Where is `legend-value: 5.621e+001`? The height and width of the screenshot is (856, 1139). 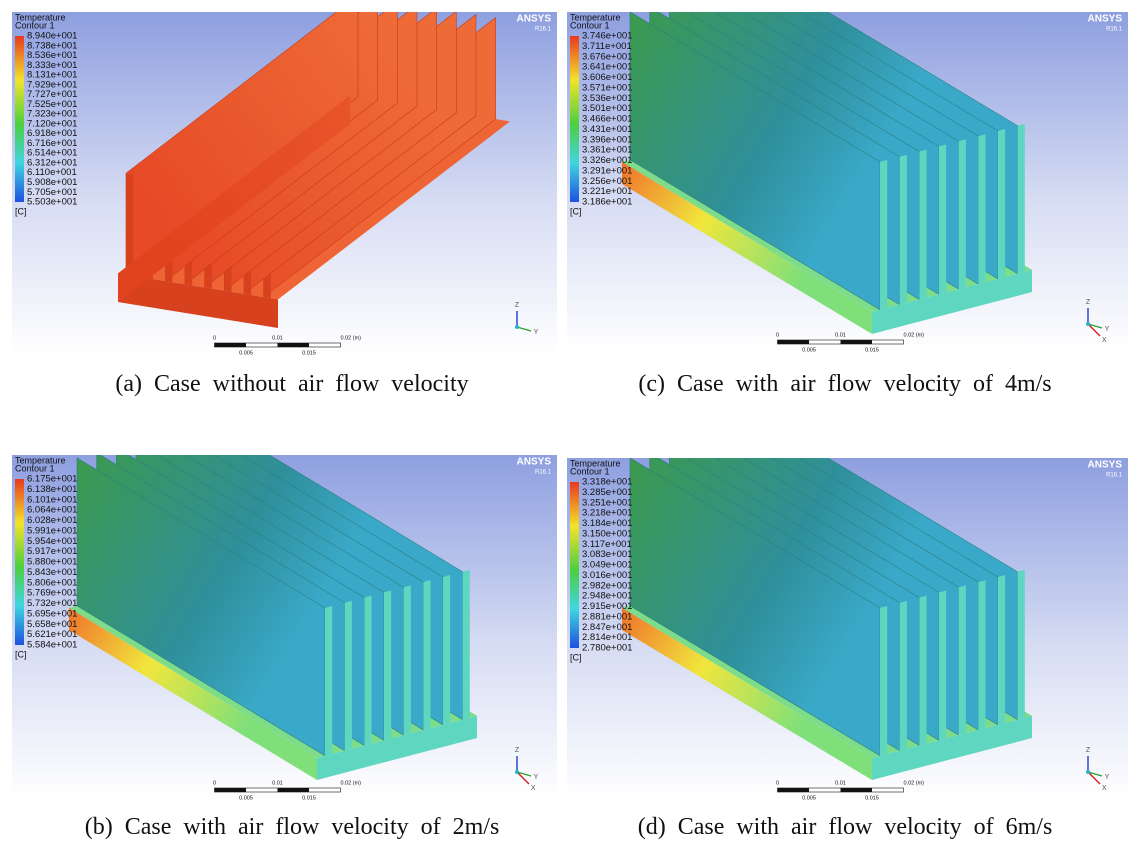
legend-value: 5.621e+001 is located at coordinates (52, 634).